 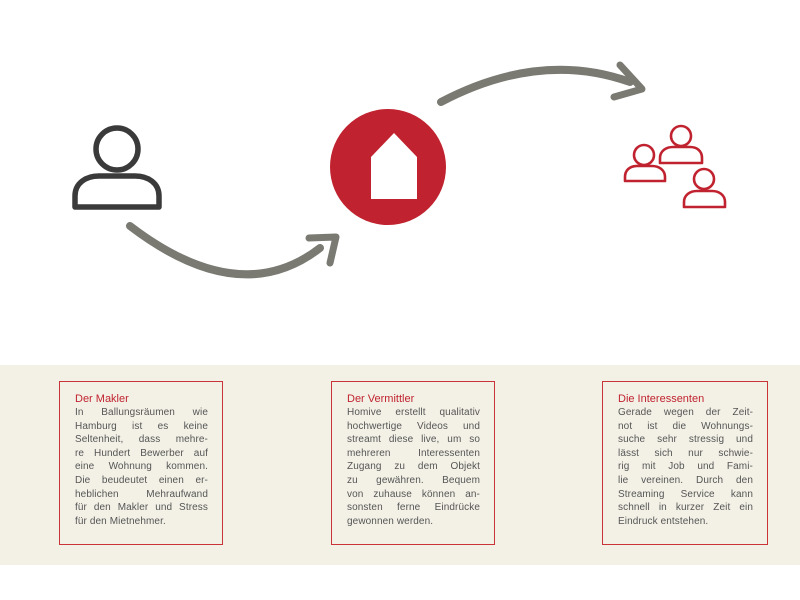 What do you see at coordinates (685, 412) in the screenshot?
I see `card-line: Gerade wegen der Zeit-` at bounding box center [685, 412].